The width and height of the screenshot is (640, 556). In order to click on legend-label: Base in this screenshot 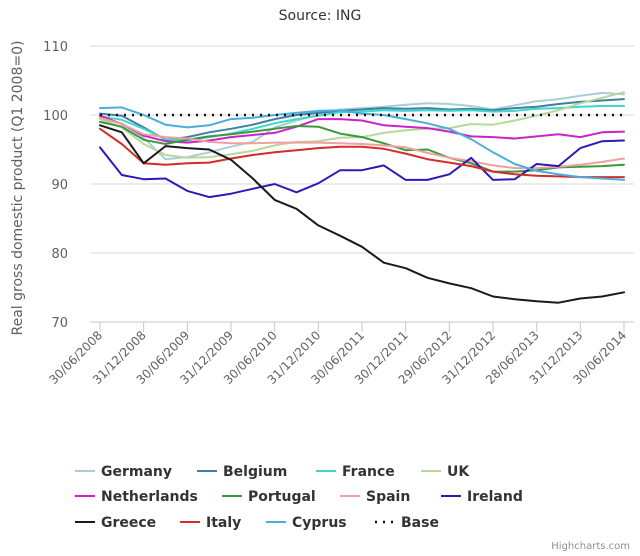, I will do `click(420, 523)`.